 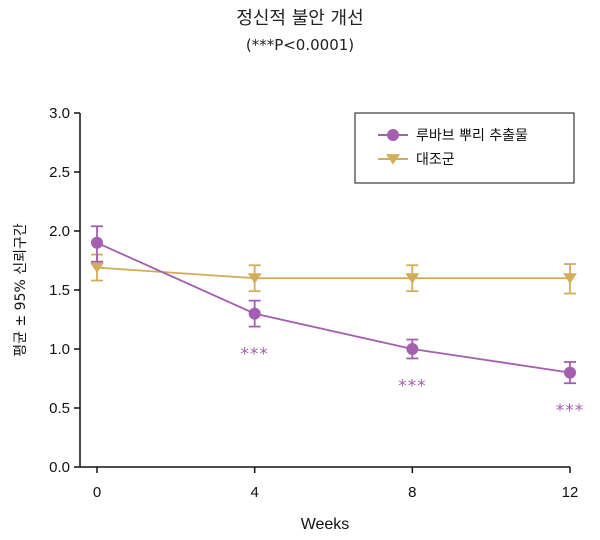 What do you see at coordinates (59, 408) in the screenshot?
I see `y-tick-label: 0.5` at bounding box center [59, 408].